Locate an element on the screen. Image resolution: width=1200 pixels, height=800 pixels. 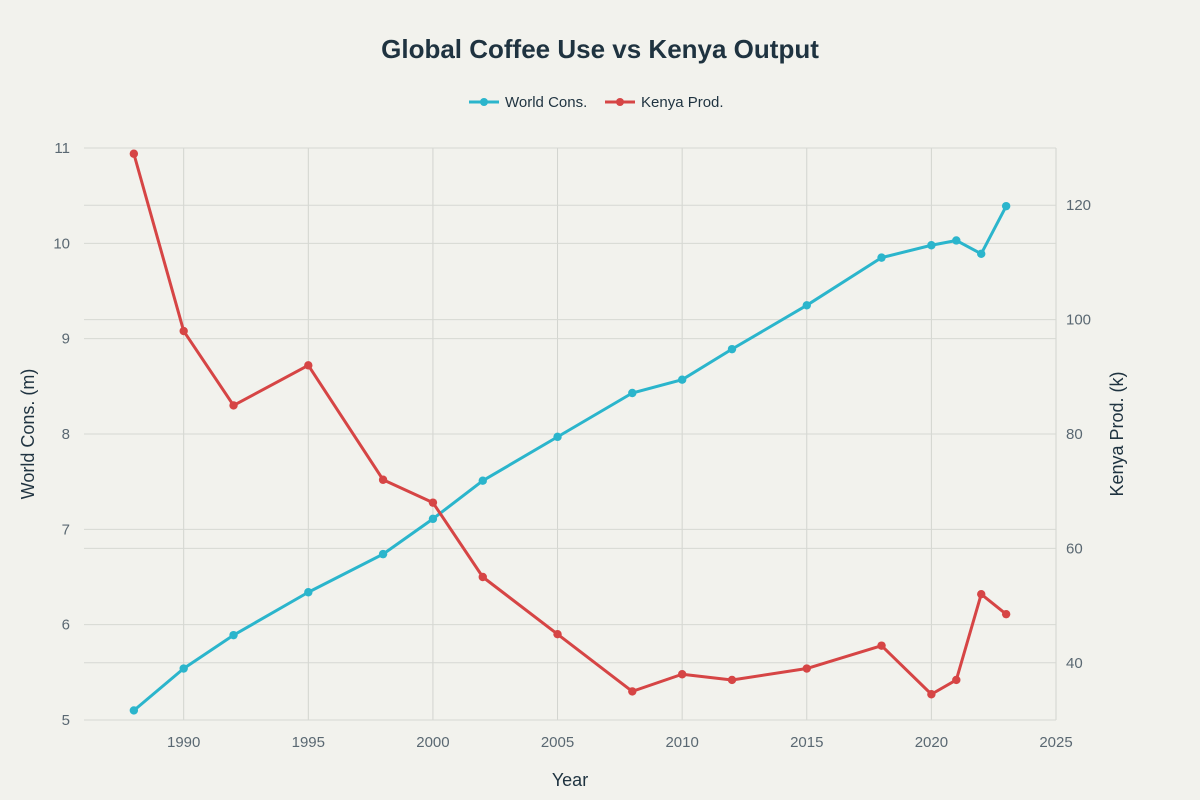
chart-title: Global Coffee Use vs Kenya Output is located at coordinates (600, 49).